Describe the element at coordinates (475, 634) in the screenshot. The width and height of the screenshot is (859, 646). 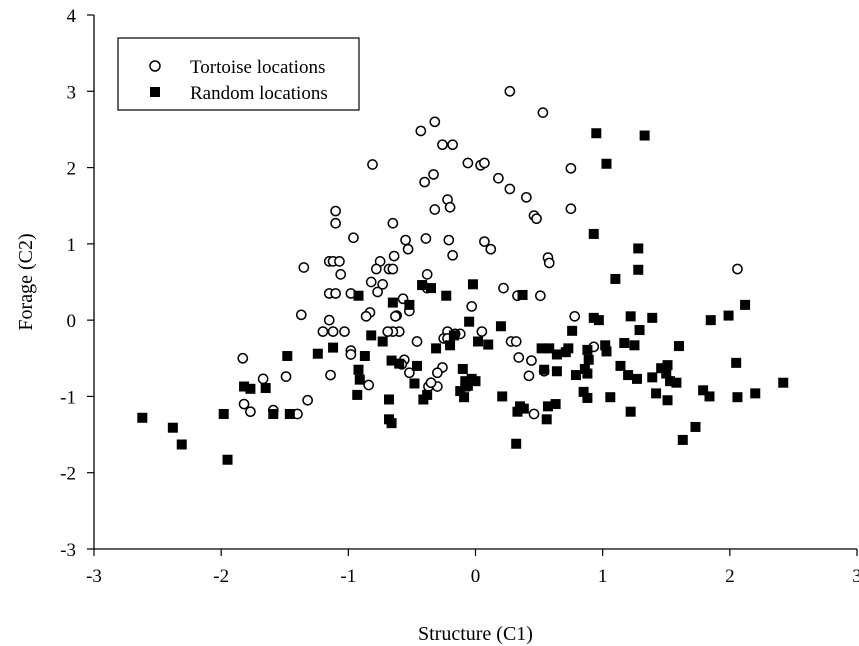
I see `x-axis-label: Structure (C1)` at that location.